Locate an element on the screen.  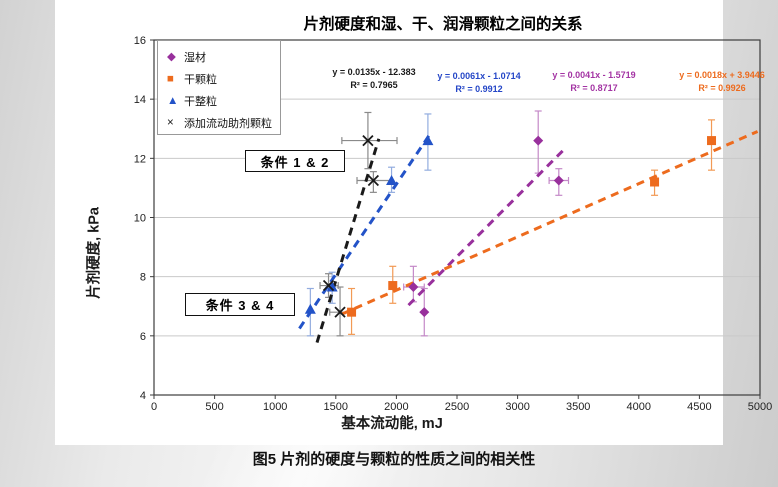
legend-item: ■ 干颗粒 is located at coordinates (223, 79).